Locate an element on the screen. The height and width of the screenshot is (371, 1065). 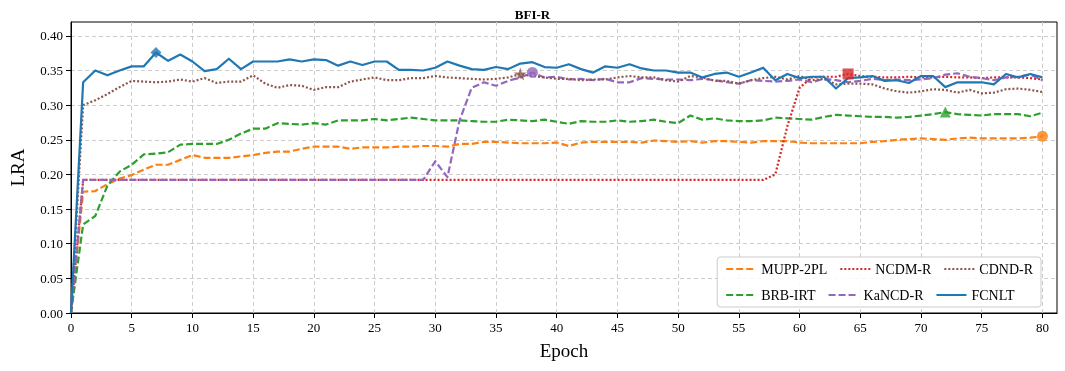
y-tick-label: 0.40 is located at coordinates (51, 36).